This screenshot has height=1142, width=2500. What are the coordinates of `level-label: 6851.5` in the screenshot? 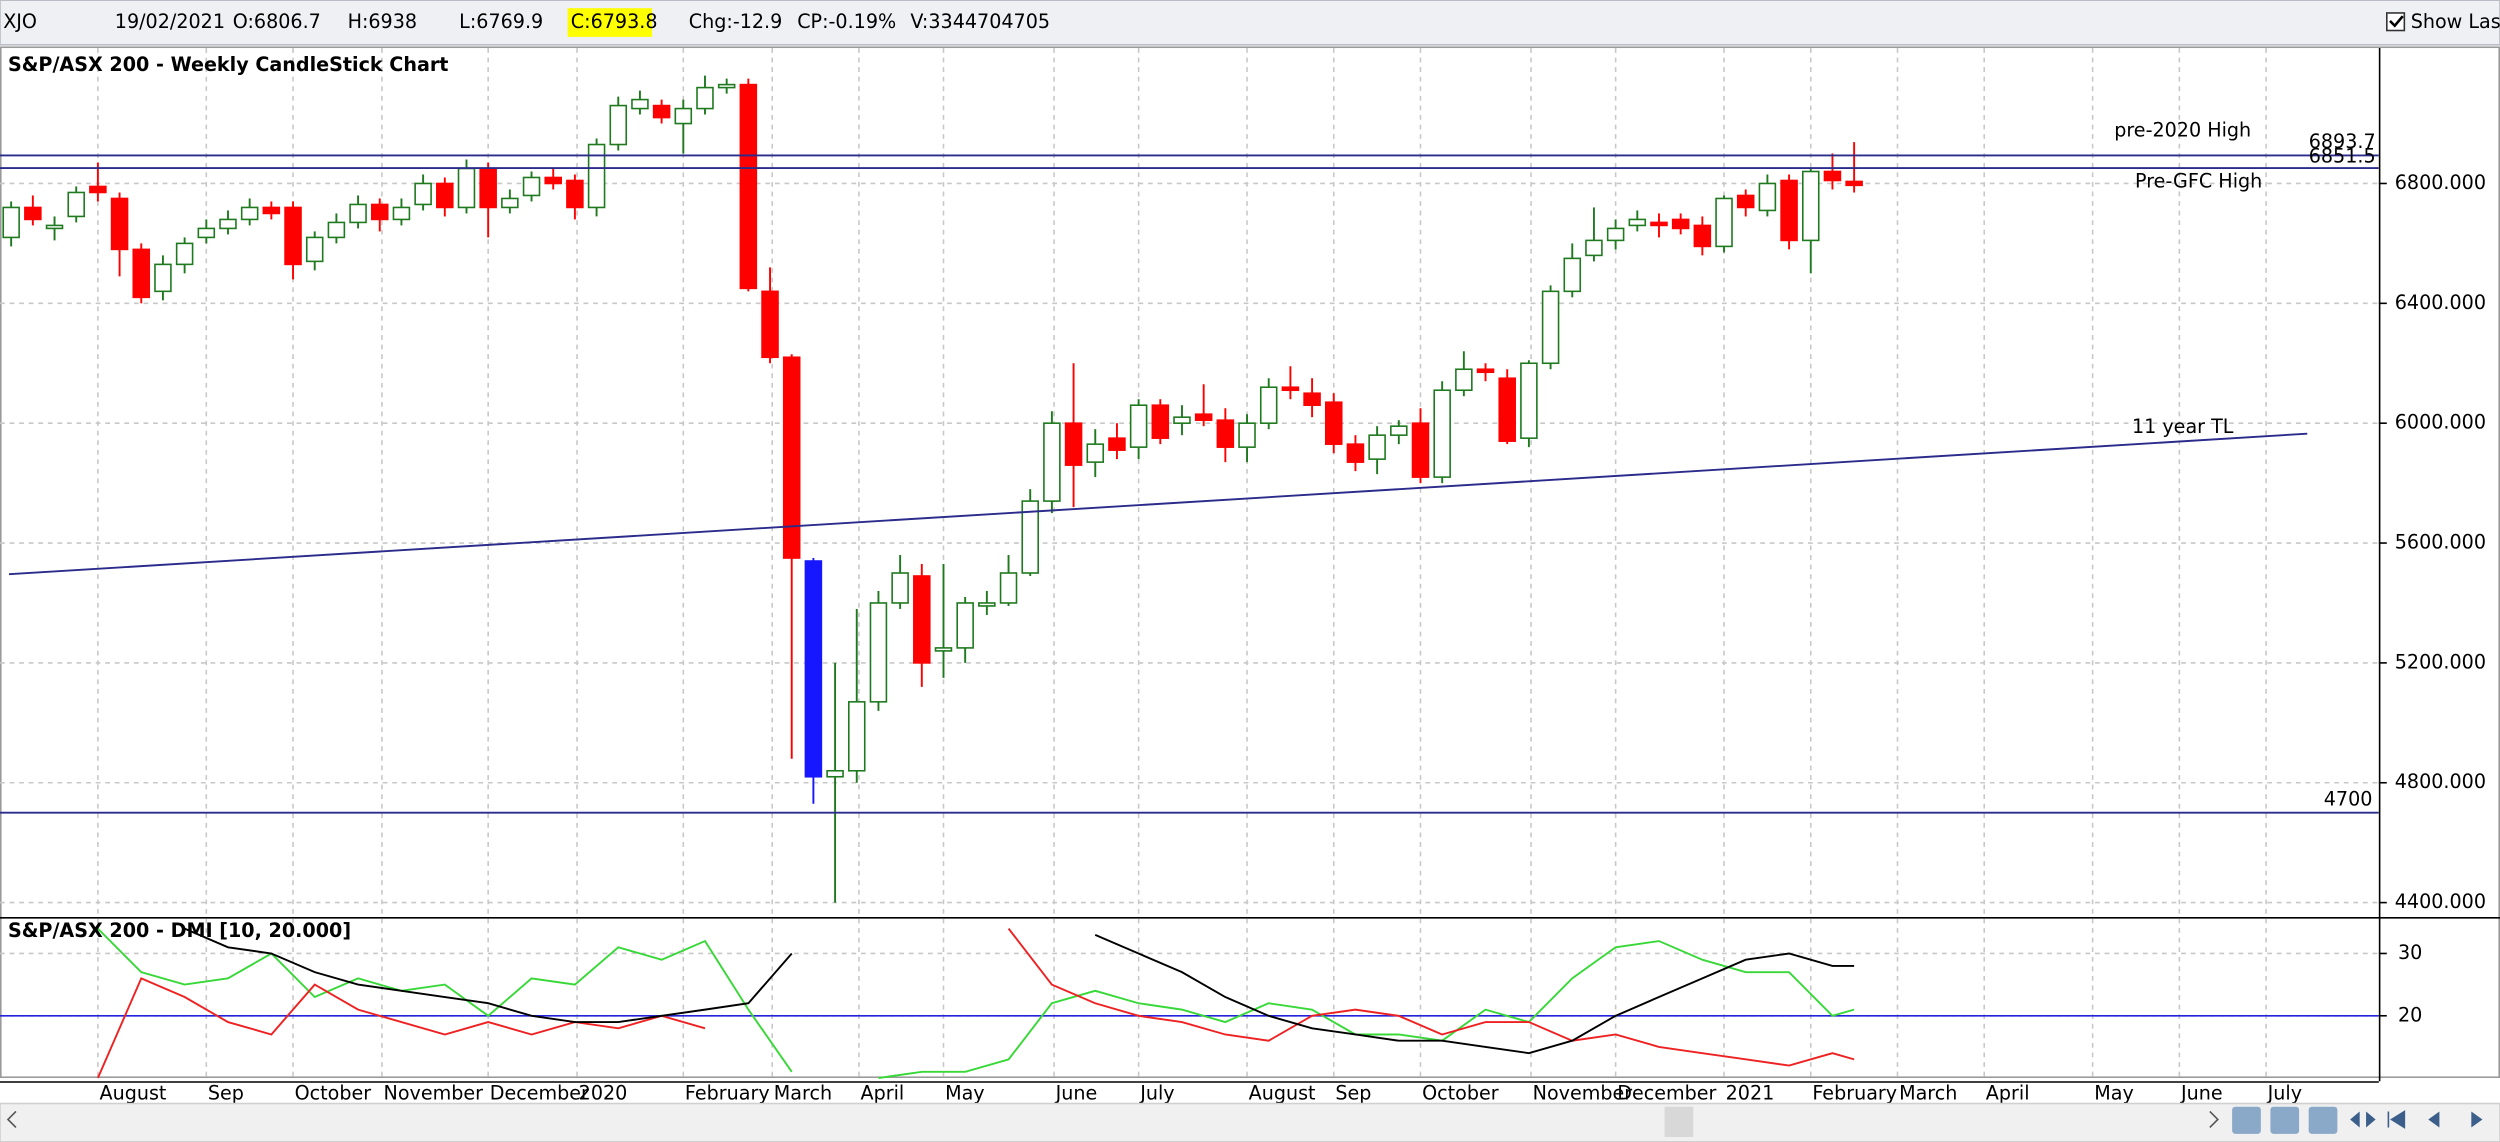 It's located at (2342, 155).